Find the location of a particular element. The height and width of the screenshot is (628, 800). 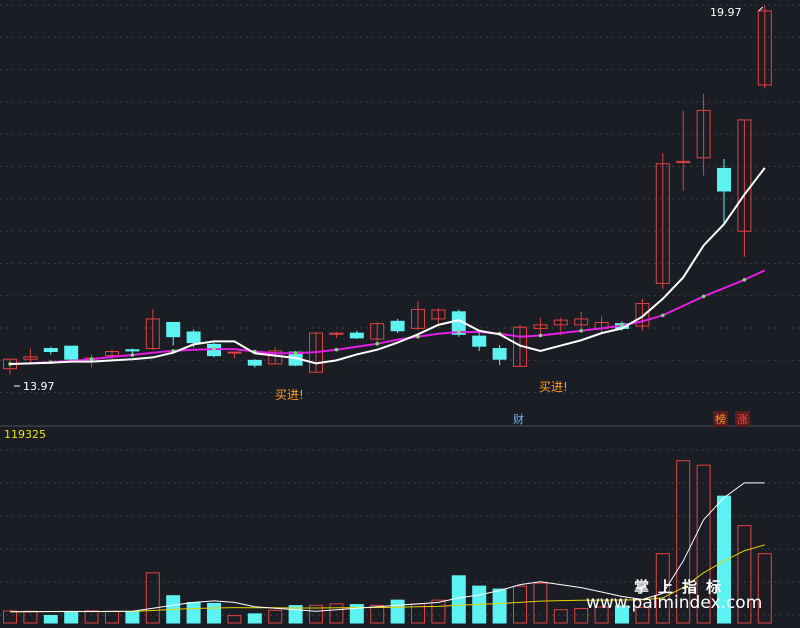

ma-long-line is located at coordinates (387, 317).